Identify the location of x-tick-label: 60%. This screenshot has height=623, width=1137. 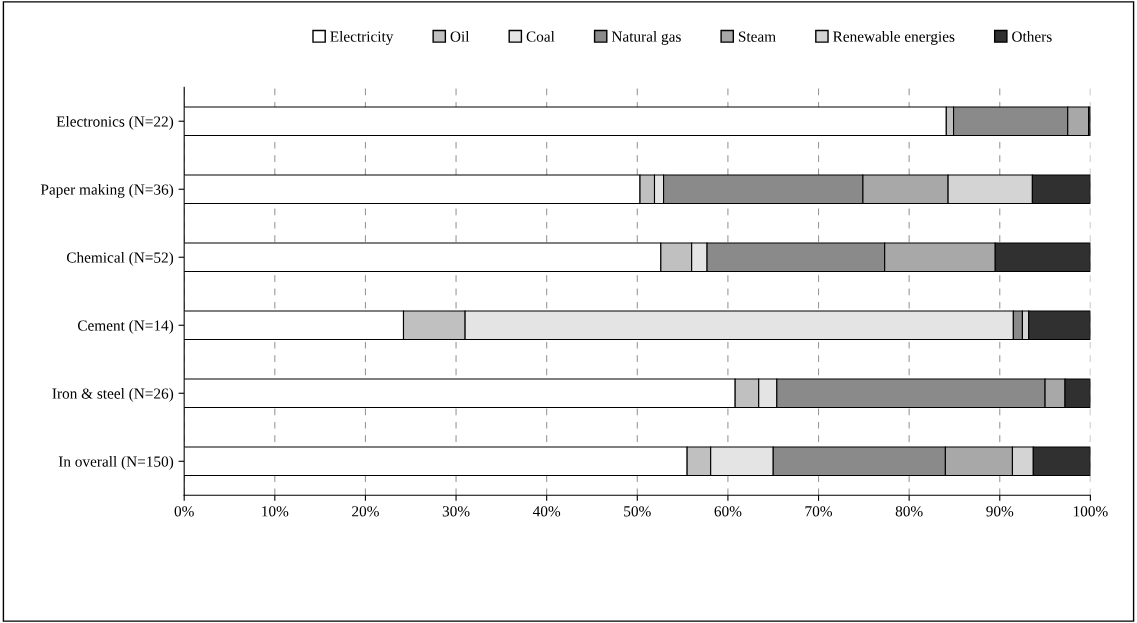
(728, 511).